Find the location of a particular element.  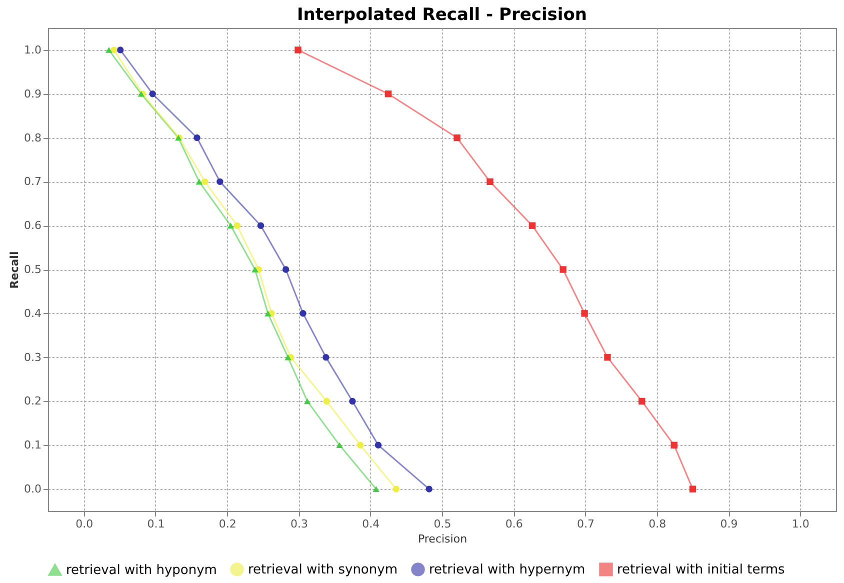

x-tick-label: 0.9 is located at coordinates (729, 524).